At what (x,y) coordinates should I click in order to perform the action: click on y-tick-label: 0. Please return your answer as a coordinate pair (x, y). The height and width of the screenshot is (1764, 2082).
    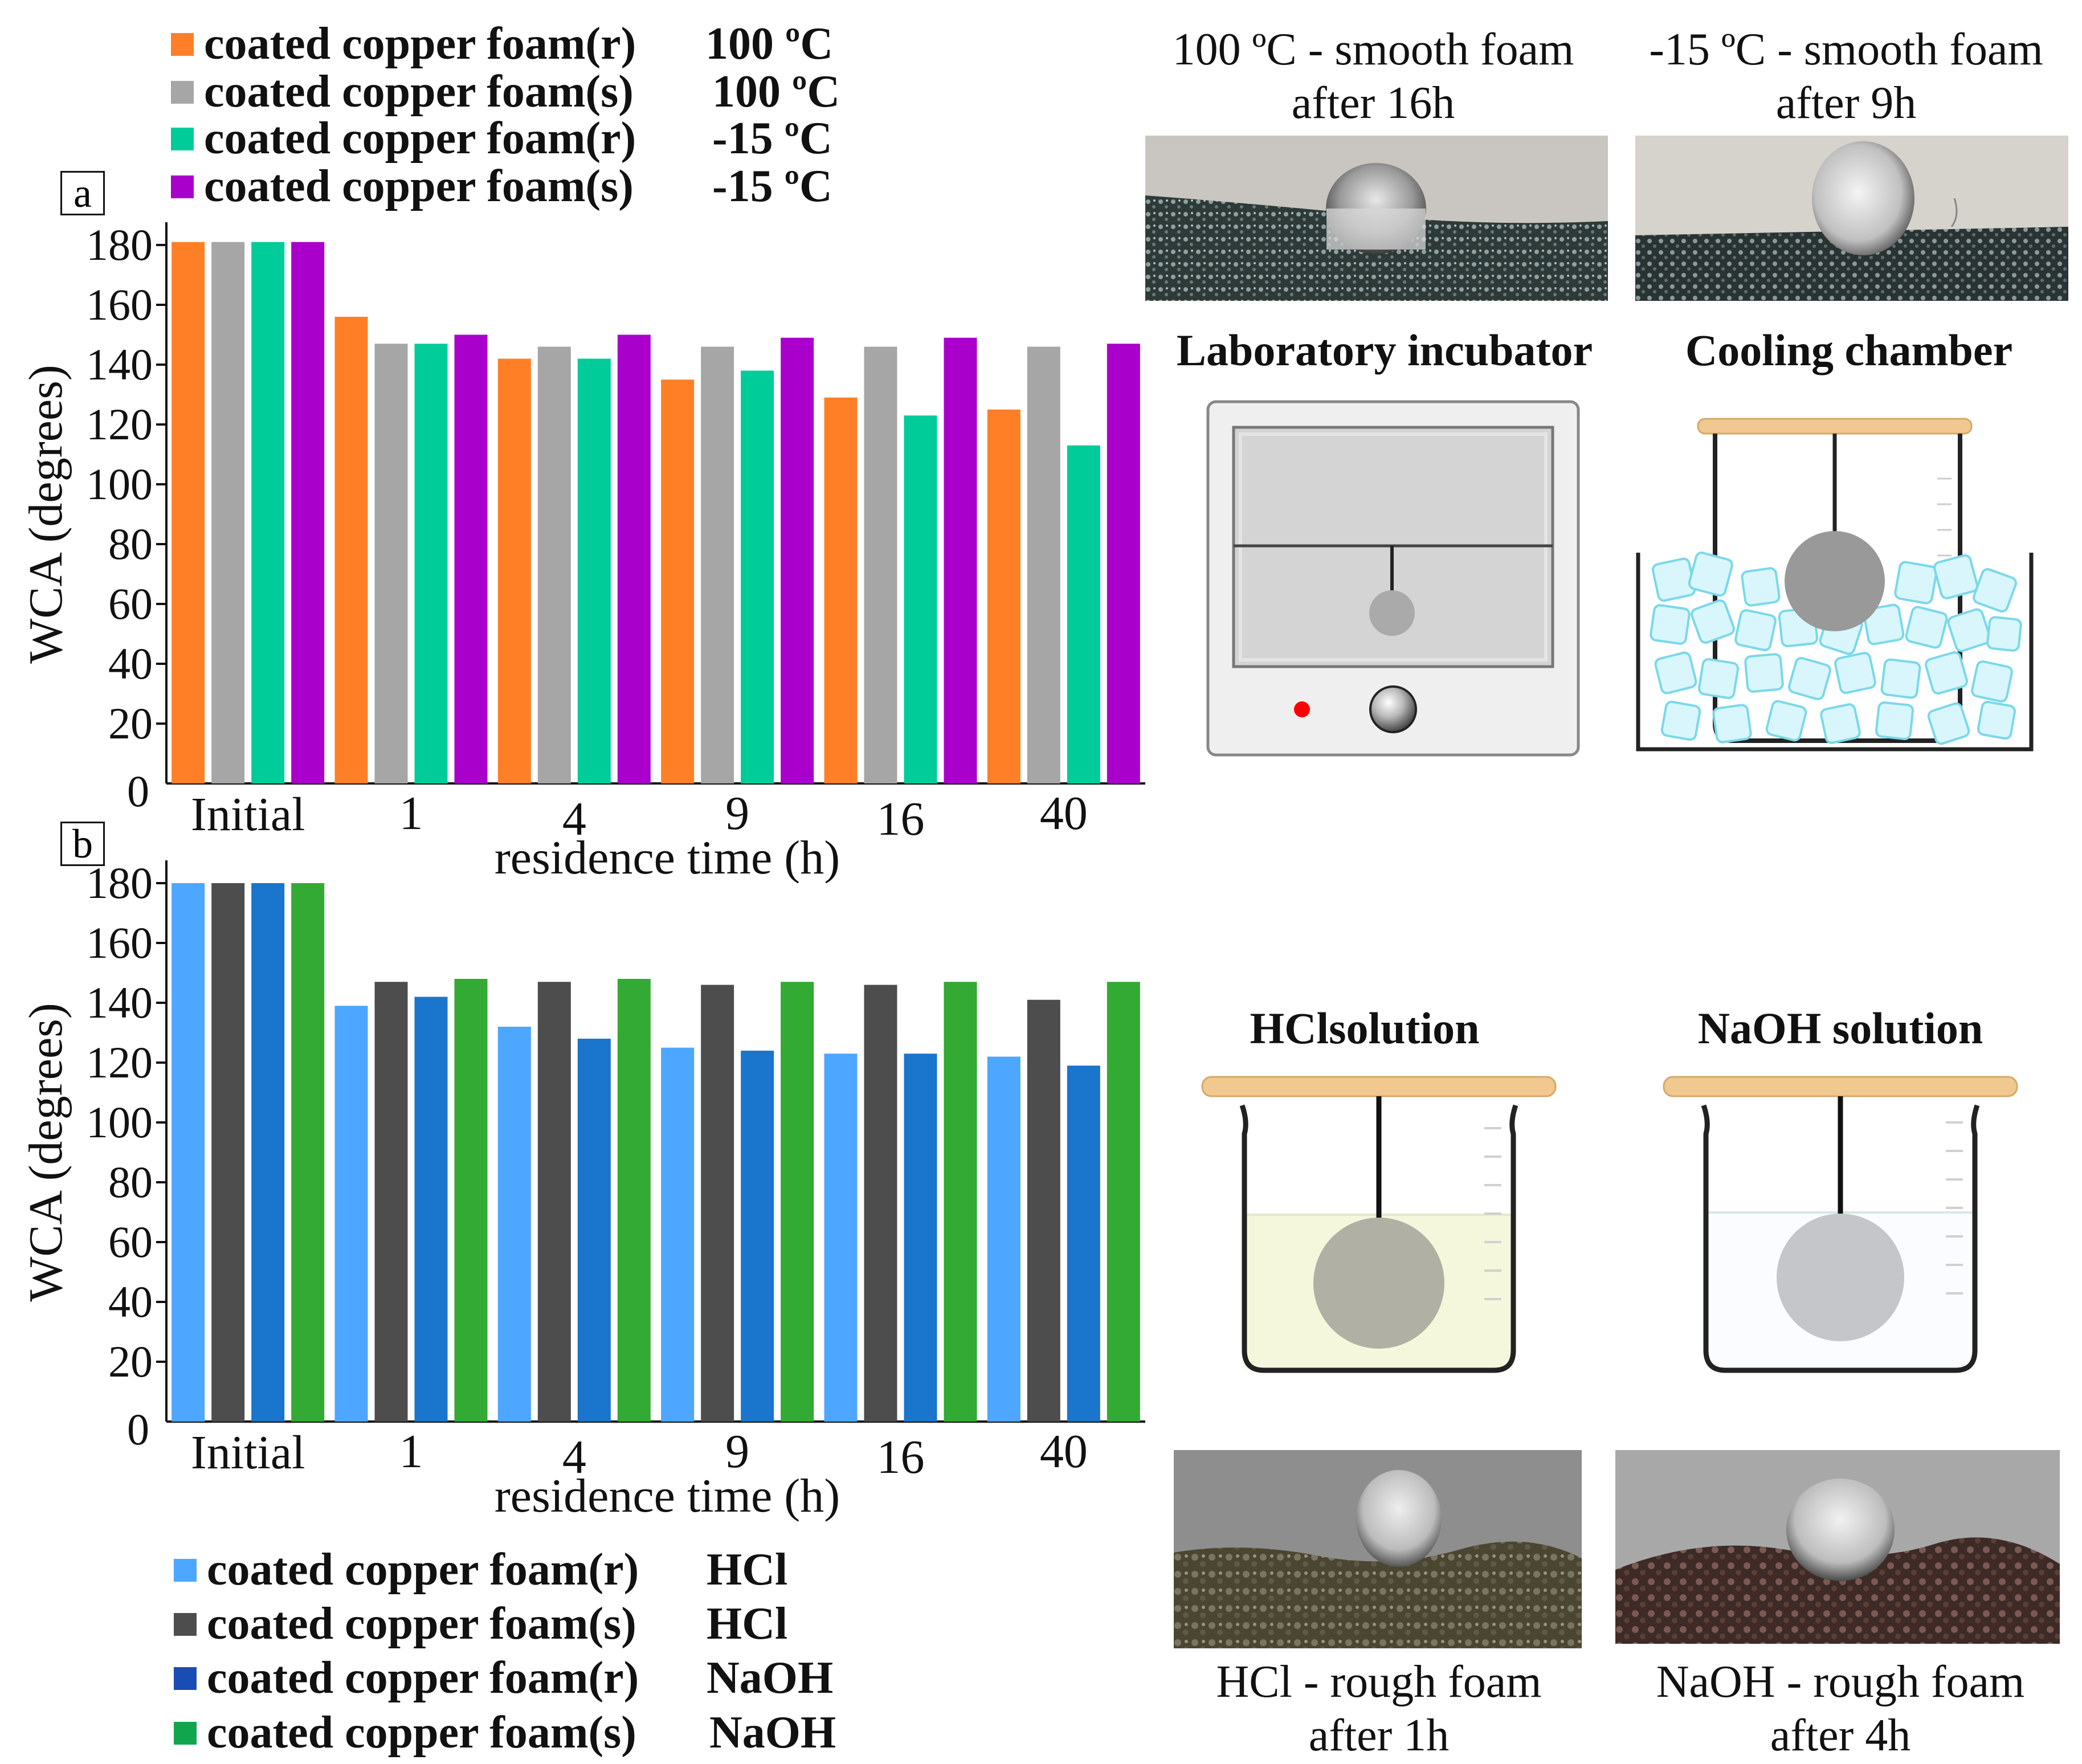
    Looking at the image, I should click on (138, 1429).